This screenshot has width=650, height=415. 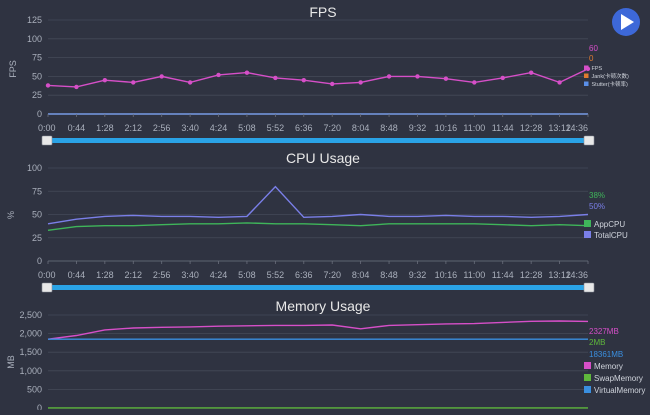 What do you see at coordinates (13, 69) in the screenshot?
I see `fps-y-axis-label: FPS` at bounding box center [13, 69].